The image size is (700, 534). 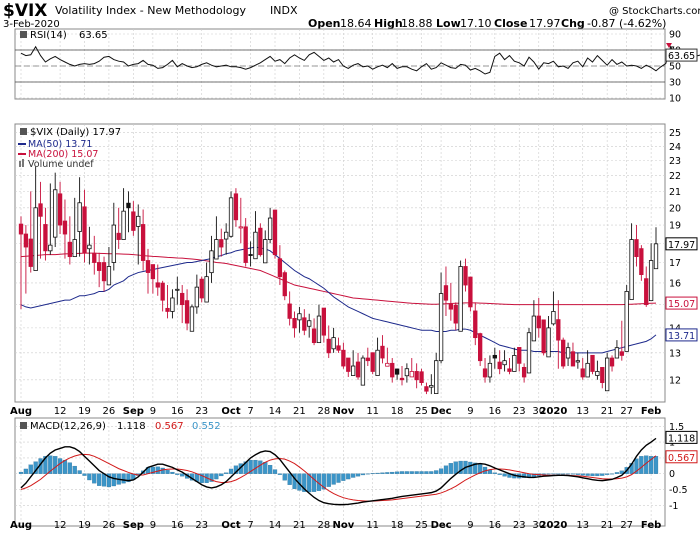 What do you see at coordinates (675, 83) in the screenshot?
I see `rsi-tick-3: 30` at bounding box center [675, 83].